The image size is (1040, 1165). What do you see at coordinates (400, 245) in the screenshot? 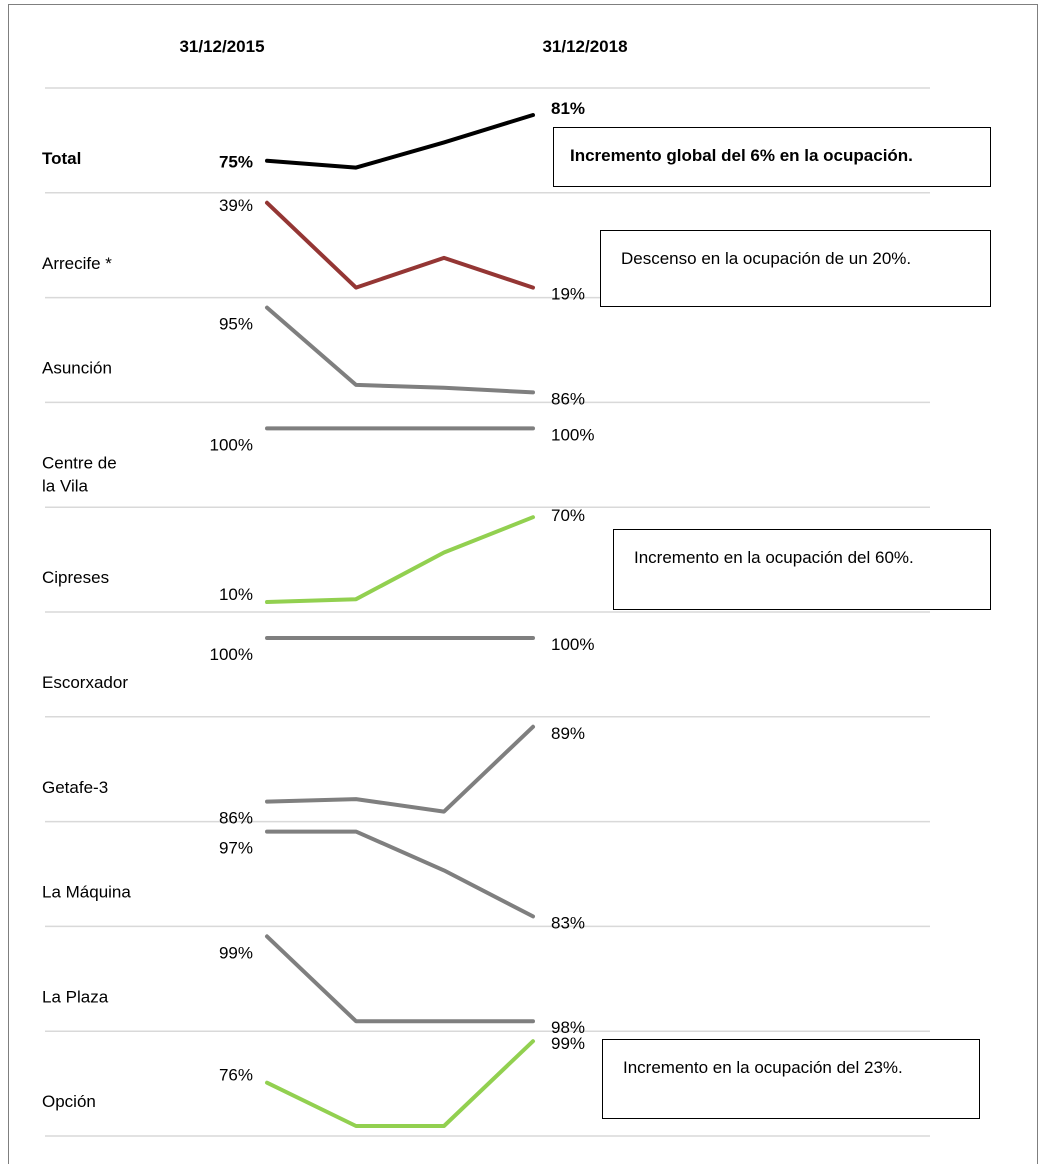
I see `series-line-arrecife` at bounding box center [400, 245].